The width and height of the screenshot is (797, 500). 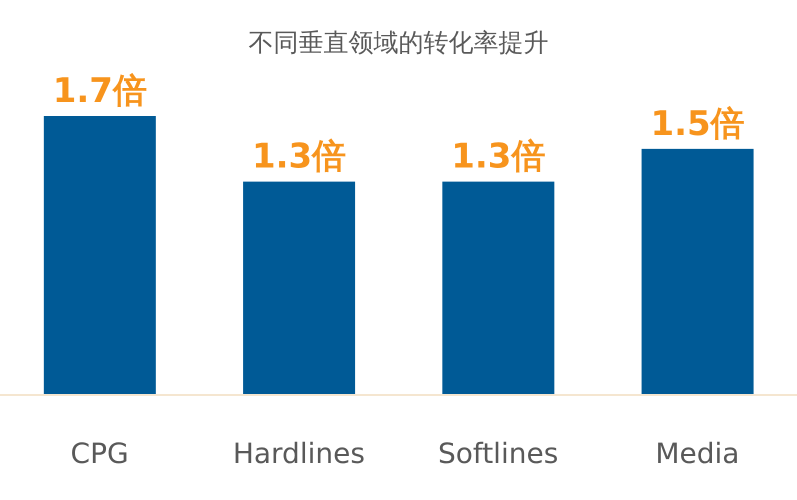 I want to click on x-tick-label: Softlines, so click(x=498, y=453).